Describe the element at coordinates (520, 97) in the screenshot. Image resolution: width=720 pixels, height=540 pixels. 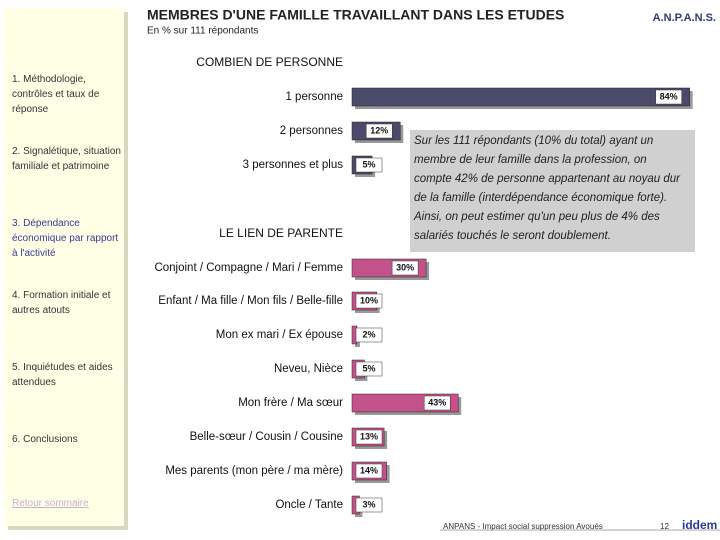
I see `bar` at that location.